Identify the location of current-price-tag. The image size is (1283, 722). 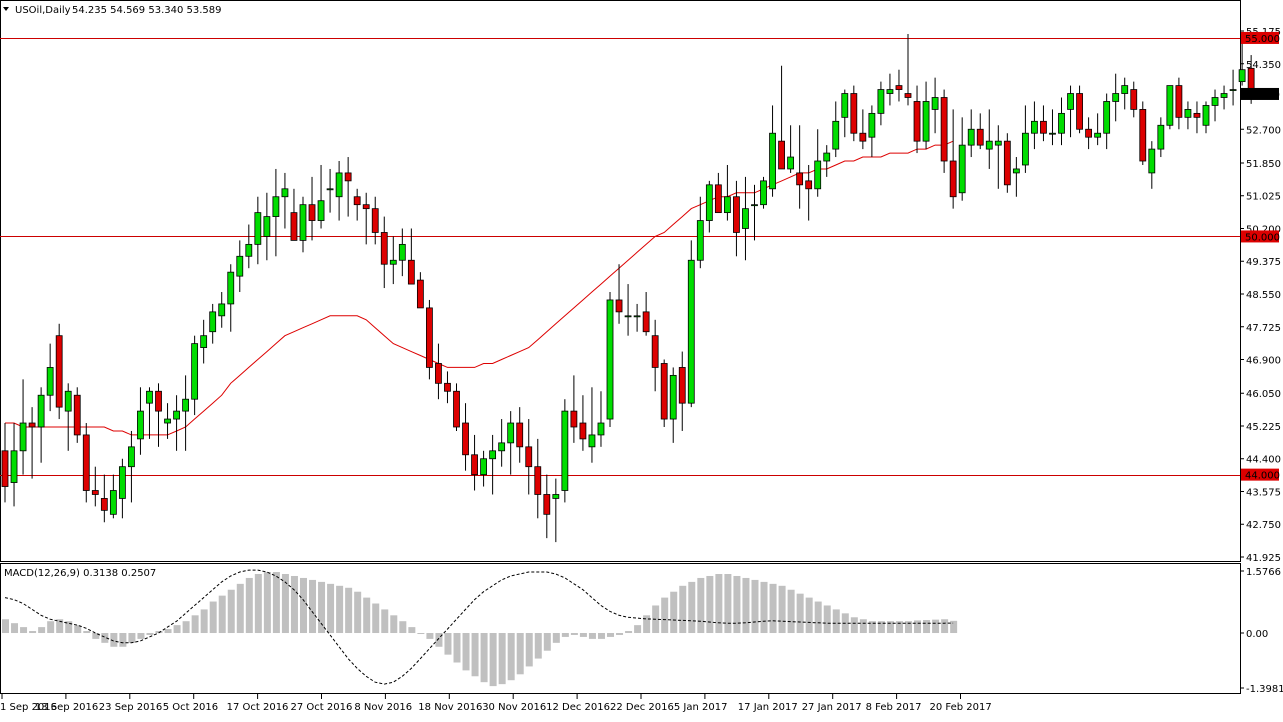
(1260, 93).